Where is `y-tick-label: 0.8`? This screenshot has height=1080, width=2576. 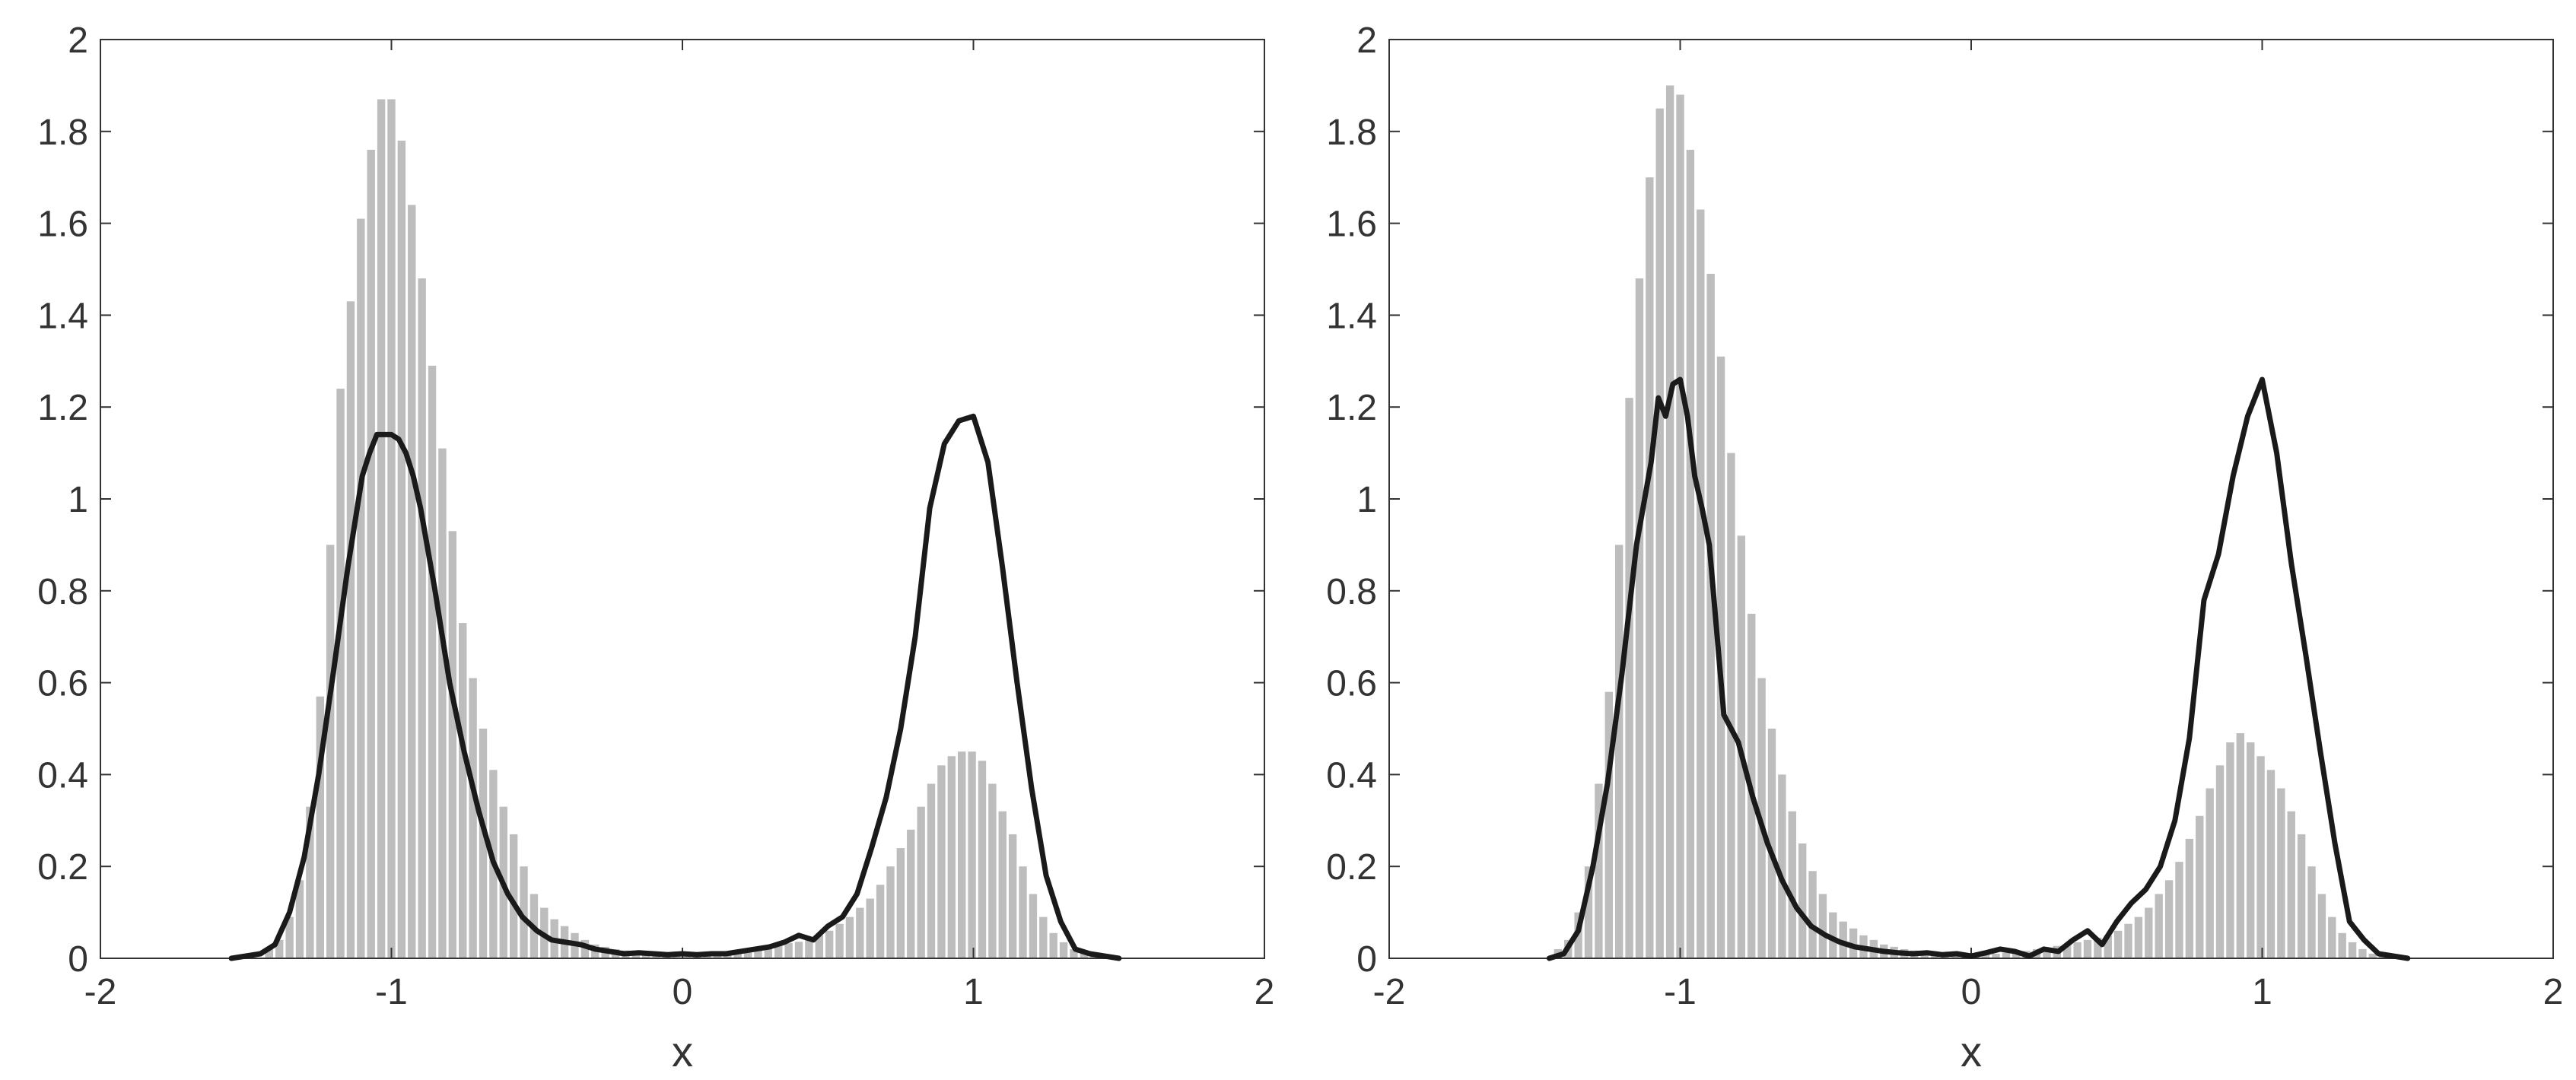 y-tick-label: 0.8 is located at coordinates (1352, 592).